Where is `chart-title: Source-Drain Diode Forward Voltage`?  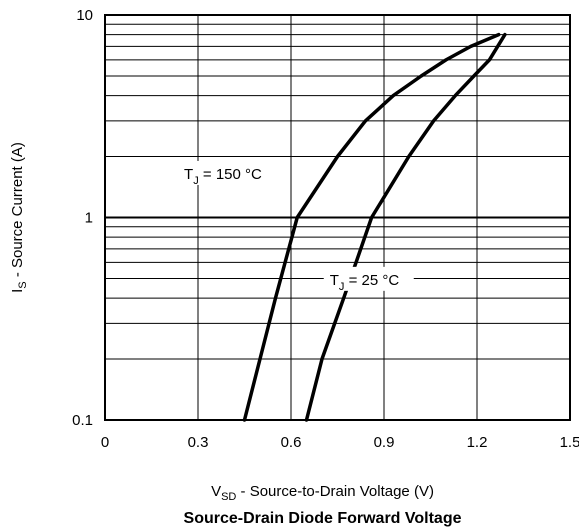 chart-title: Source-Drain Diode Forward Voltage is located at coordinates (323, 518).